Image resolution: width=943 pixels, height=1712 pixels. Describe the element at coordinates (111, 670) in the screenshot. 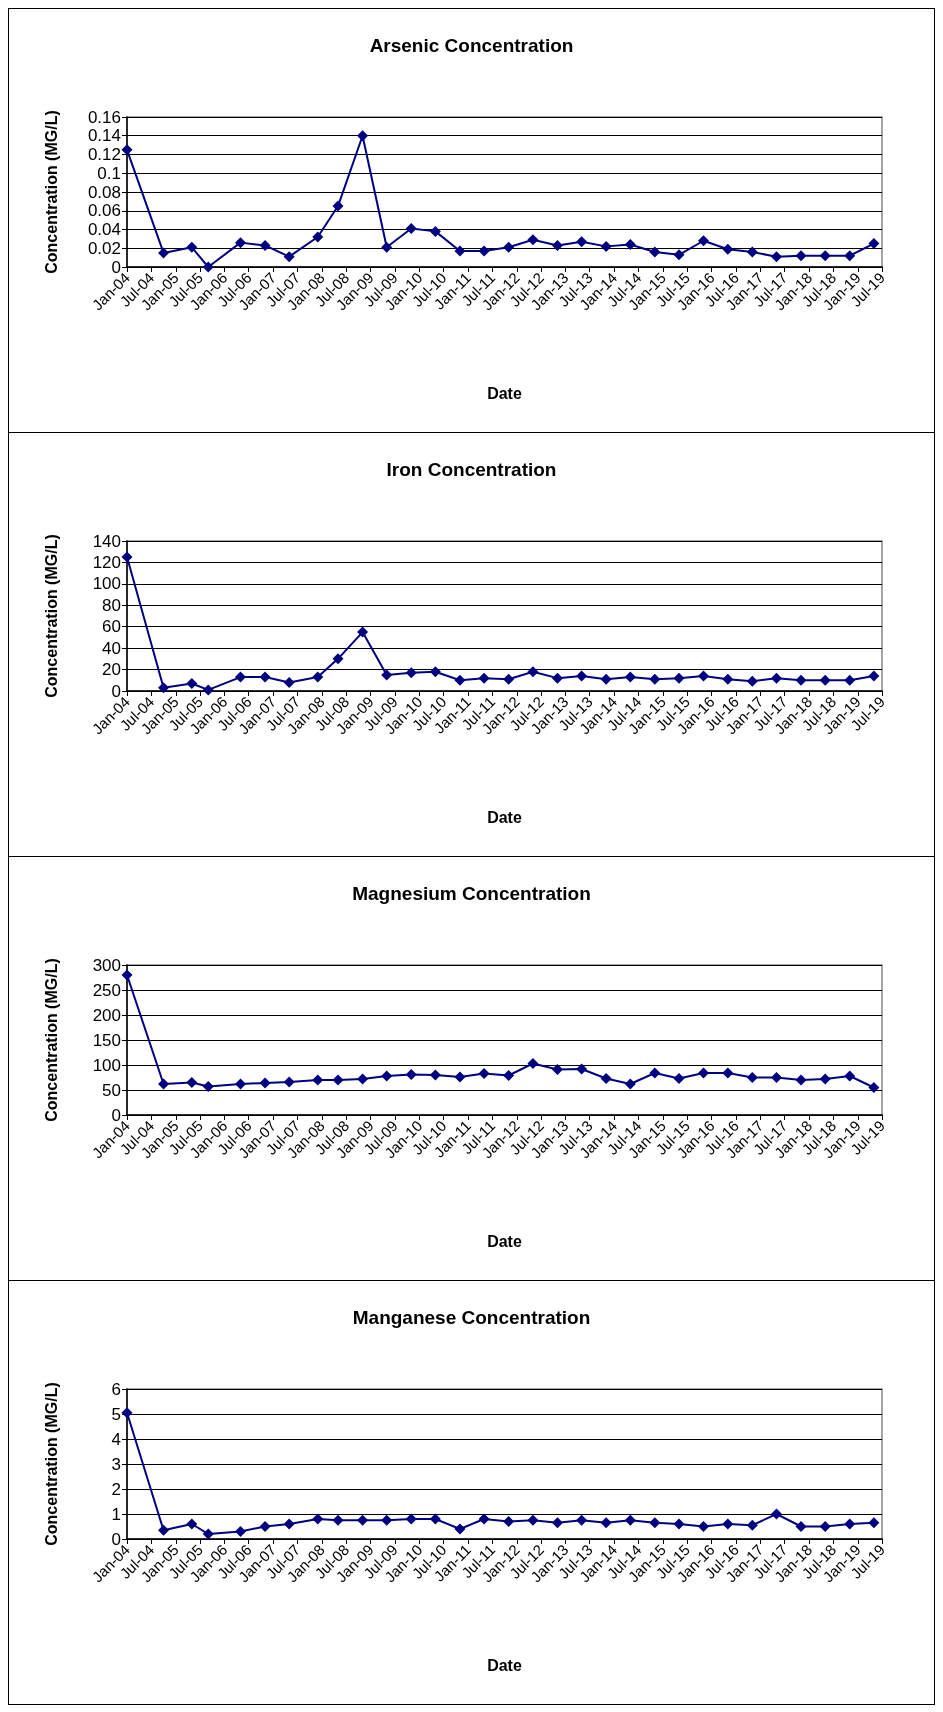

I see `y-tick-label: 20` at that location.